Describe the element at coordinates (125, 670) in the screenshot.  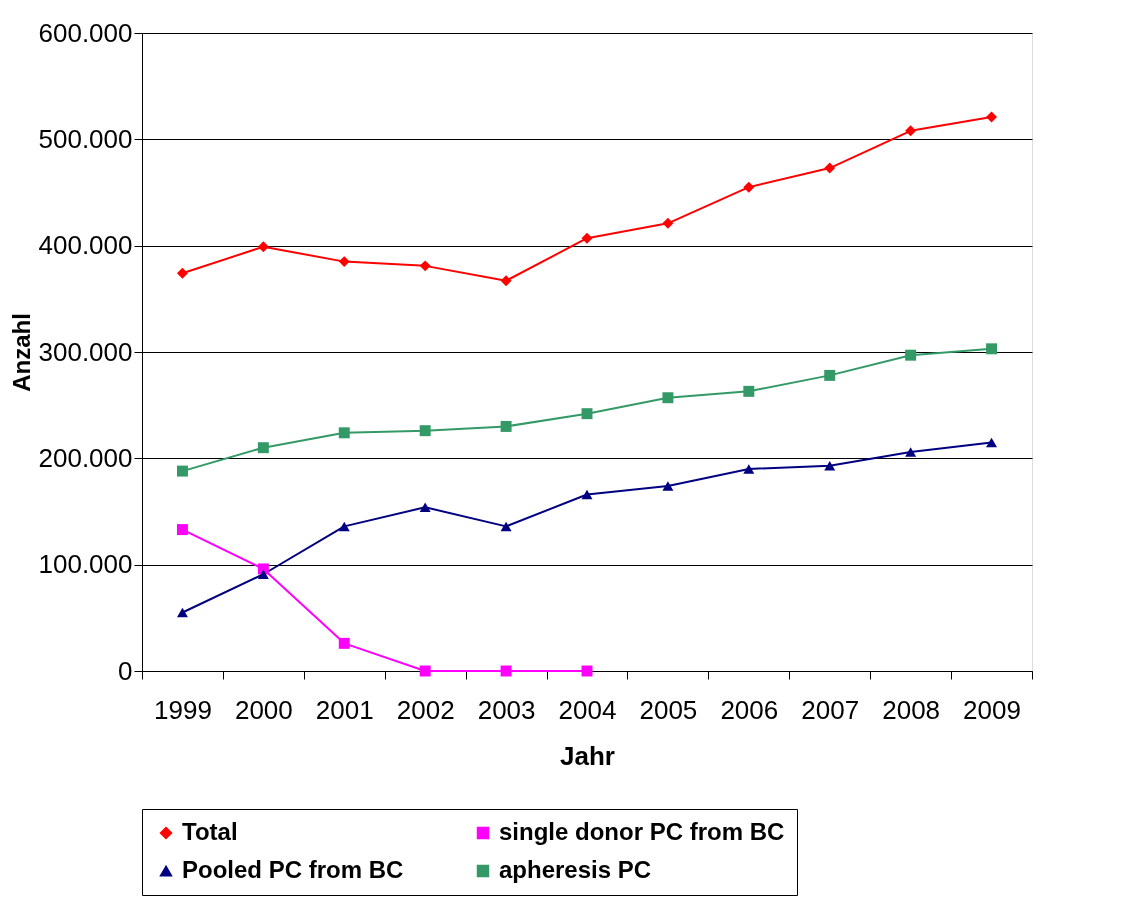
I see `y-tick-label: 0` at that location.